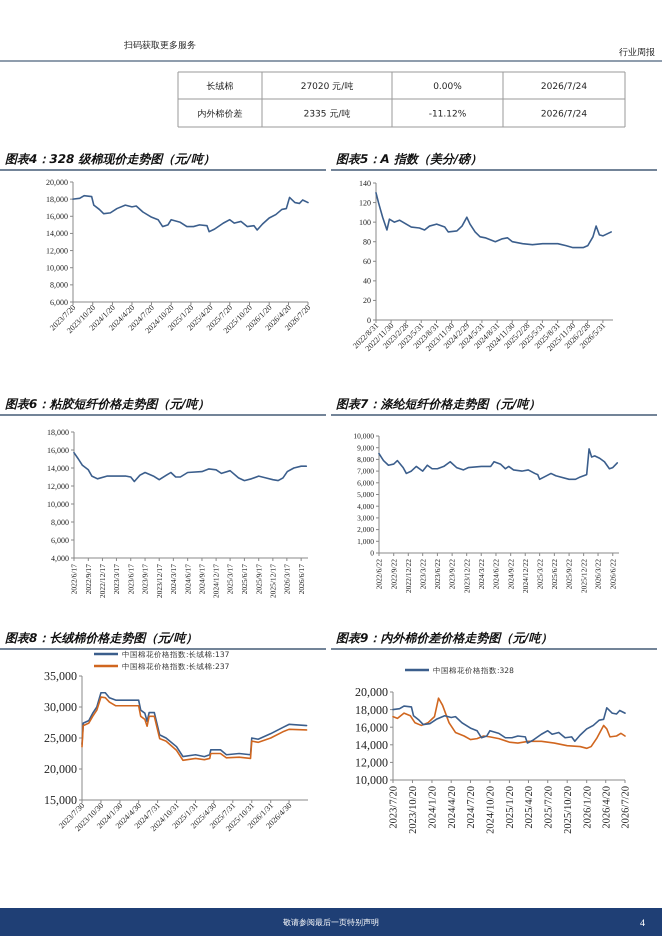 The height and width of the screenshot is (936, 662). Describe the element at coordinates (220, 86) in the screenshot. I see `text: 长绒棉` at that location.